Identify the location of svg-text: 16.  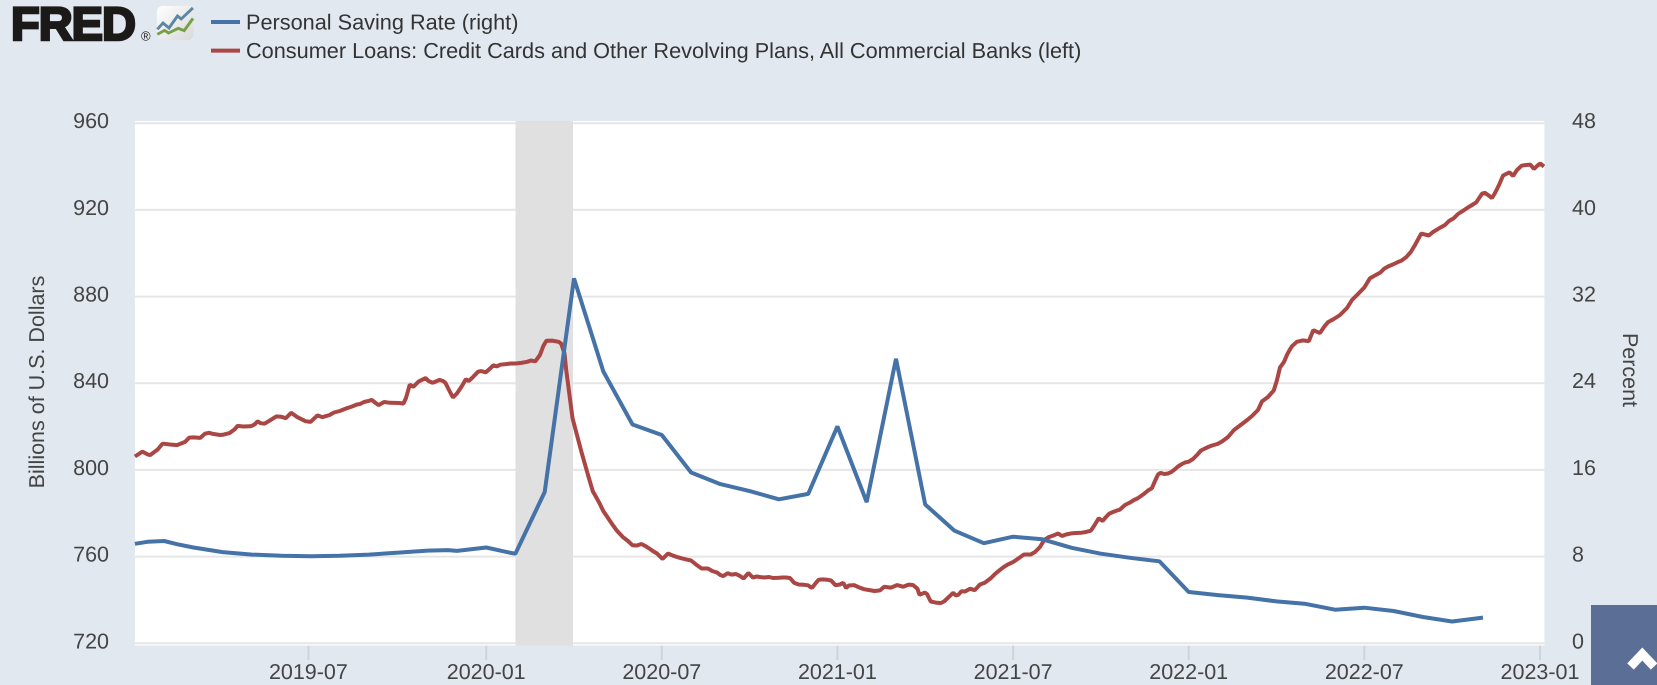
(1584, 468).